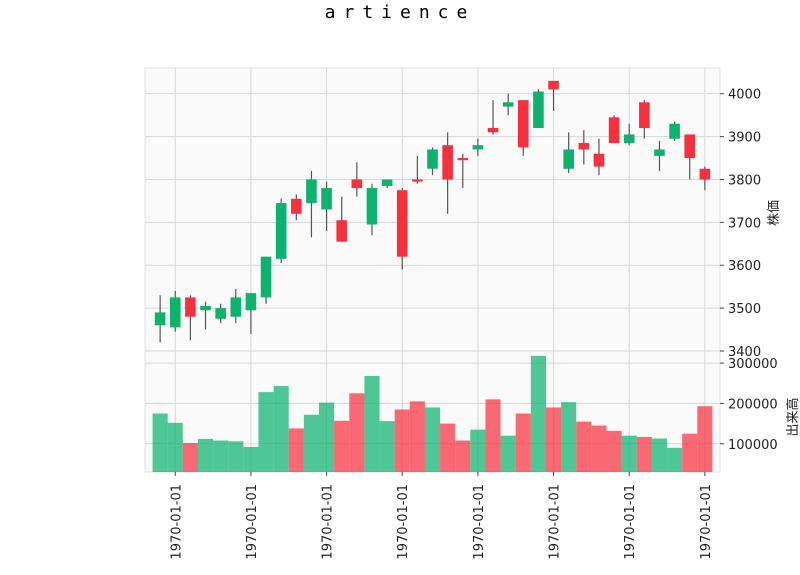 The height and width of the screenshot is (575, 800). What do you see at coordinates (744, 223) in the screenshot?
I see `price-tick-label: 3700` at bounding box center [744, 223].